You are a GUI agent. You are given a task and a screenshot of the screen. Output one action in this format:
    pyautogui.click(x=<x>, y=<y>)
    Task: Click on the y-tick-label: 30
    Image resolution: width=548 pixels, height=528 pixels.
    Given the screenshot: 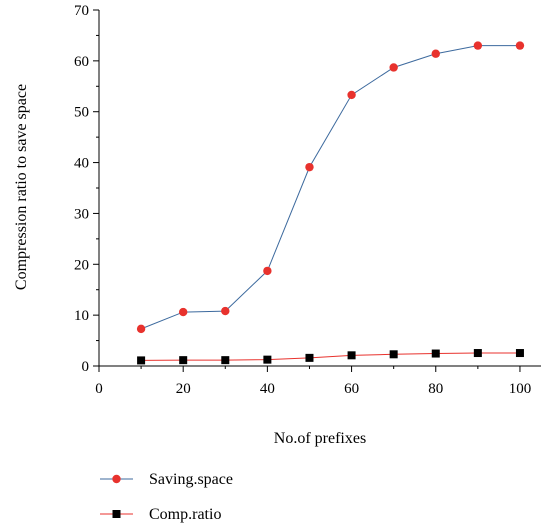 What is the action you would take?
    pyautogui.click(x=81, y=214)
    